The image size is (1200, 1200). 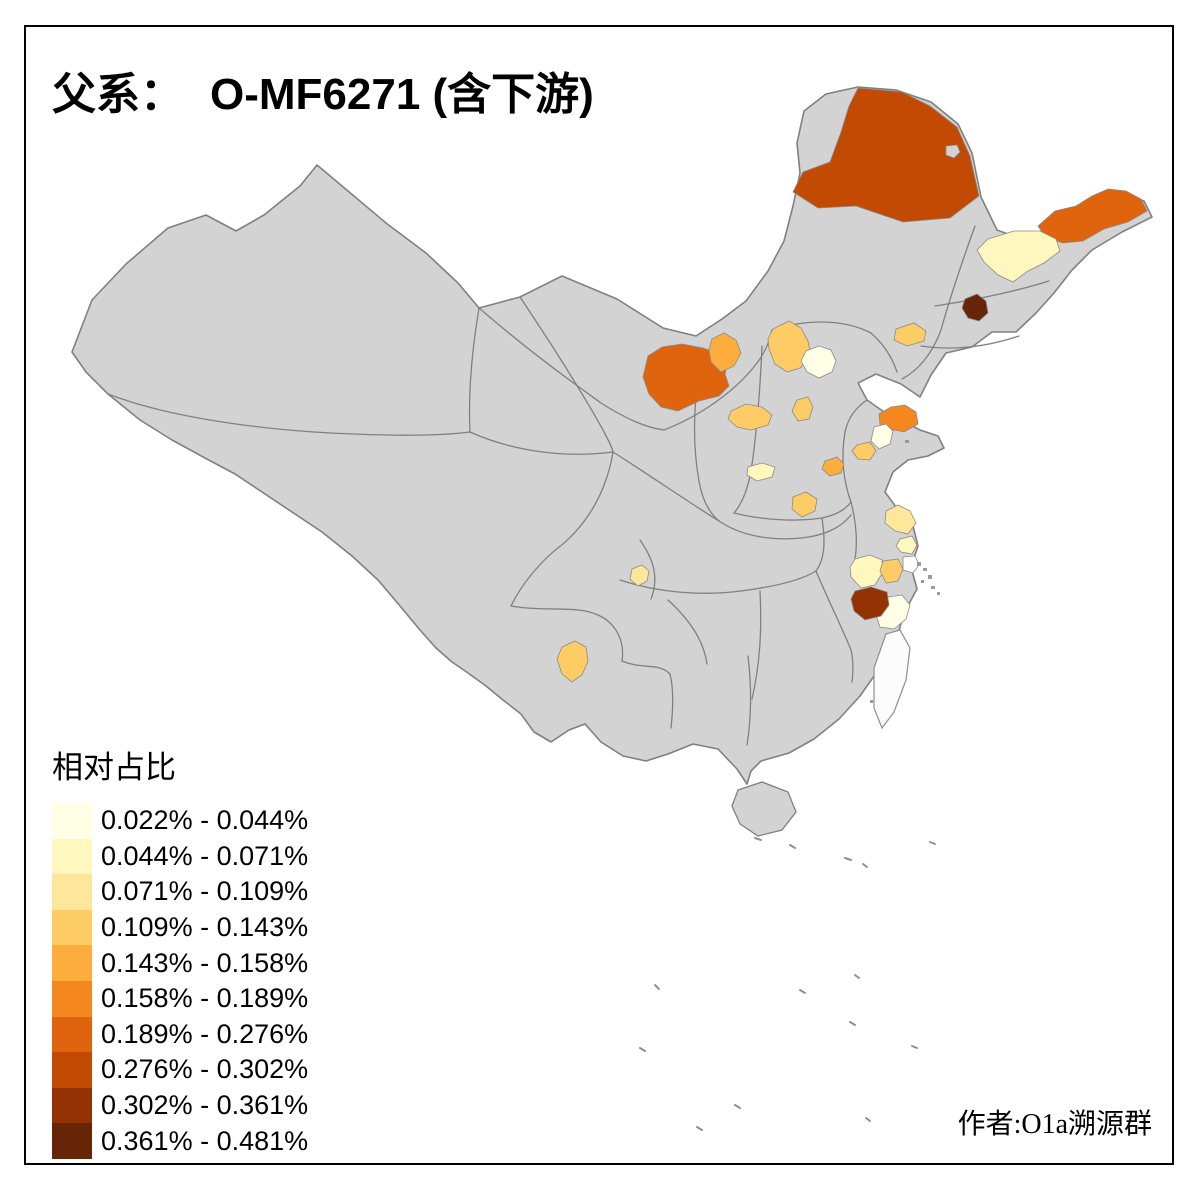 I want to click on legend-row: 0.022% - 0.044%, so click(x=180, y=821).